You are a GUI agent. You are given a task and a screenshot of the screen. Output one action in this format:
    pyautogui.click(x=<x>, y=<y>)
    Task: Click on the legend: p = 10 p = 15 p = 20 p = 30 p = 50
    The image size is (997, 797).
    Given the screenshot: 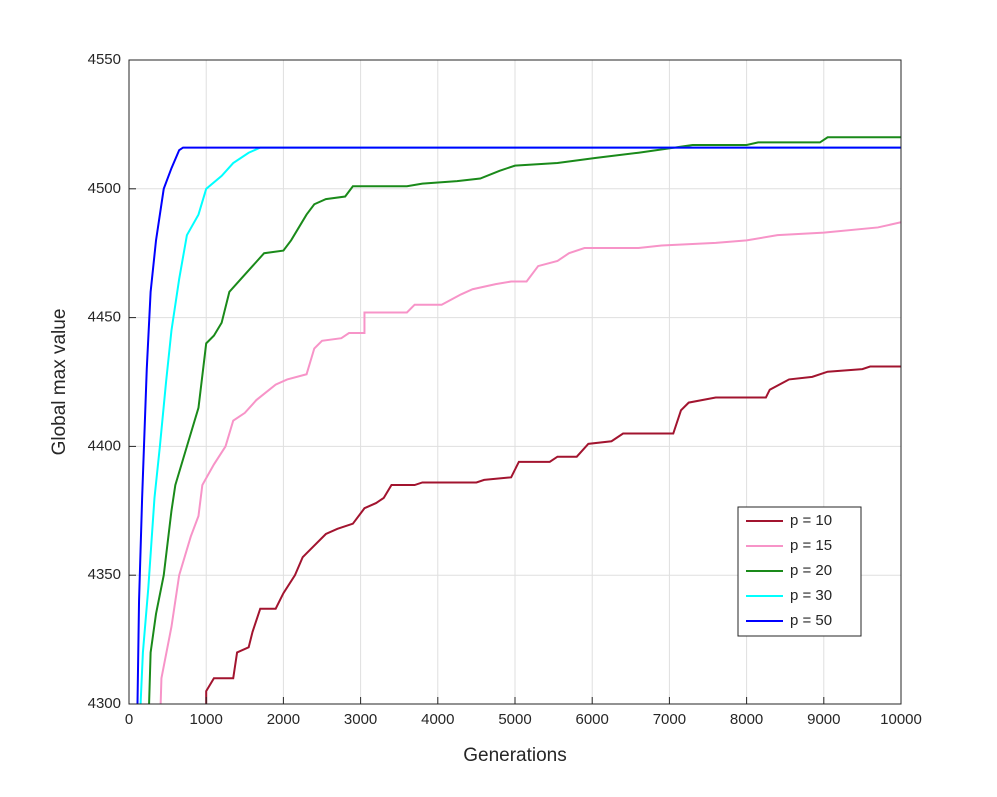 What is the action you would take?
    pyautogui.click(x=799, y=571)
    